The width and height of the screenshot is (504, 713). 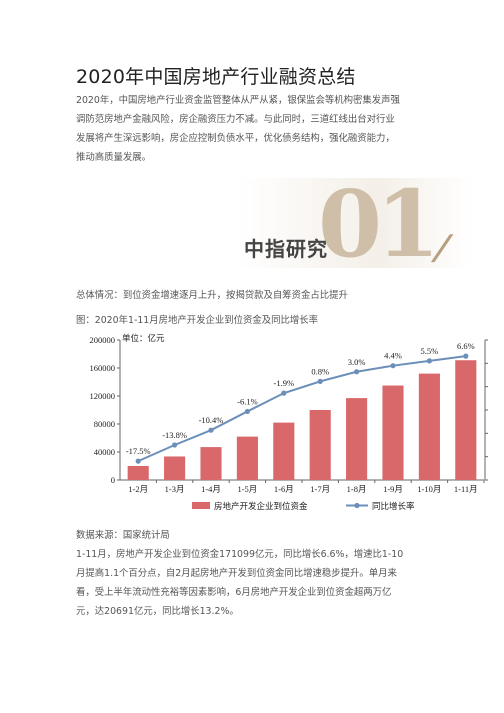 What do you see at coordinates (286, 249) in the screenshot?
I see `banner-text: 中指研究` at bounding box center [286, 249].